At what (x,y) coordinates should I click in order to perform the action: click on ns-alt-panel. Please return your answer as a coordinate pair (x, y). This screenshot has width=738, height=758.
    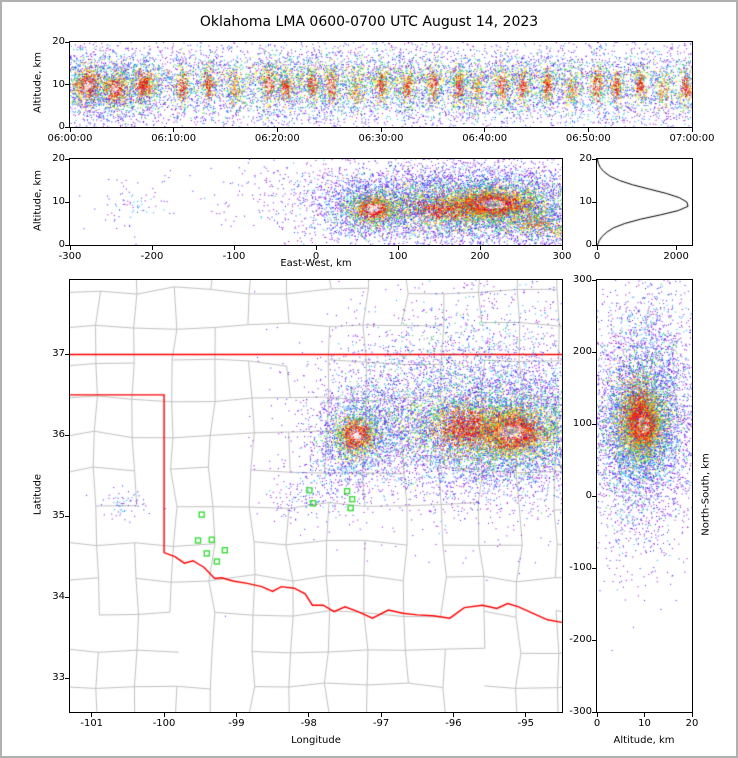
    Looking at the image, I should click on (644, 496).